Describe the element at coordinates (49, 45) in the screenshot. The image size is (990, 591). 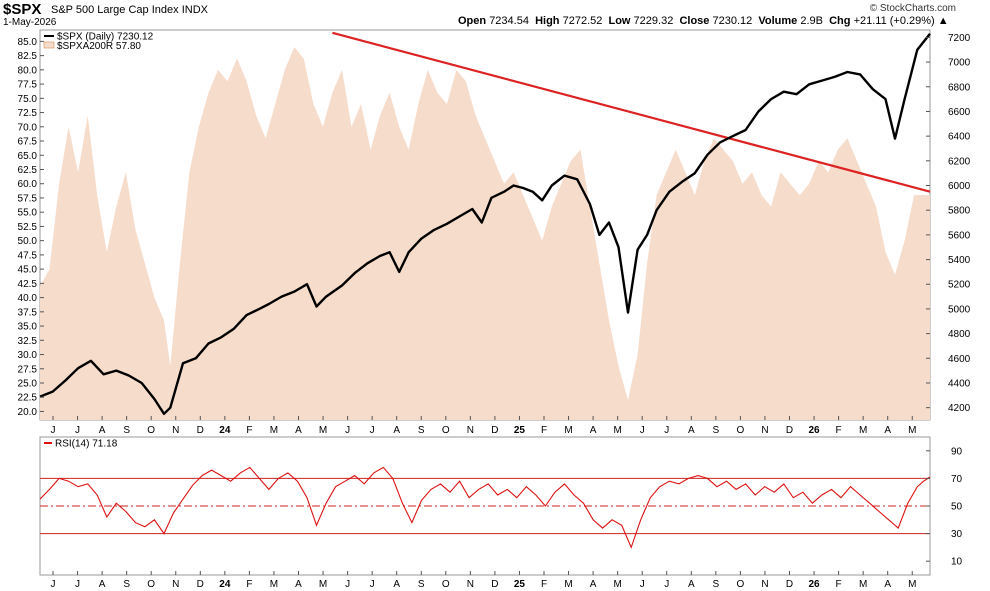
I see `legend-swatch-breadth` at that location.